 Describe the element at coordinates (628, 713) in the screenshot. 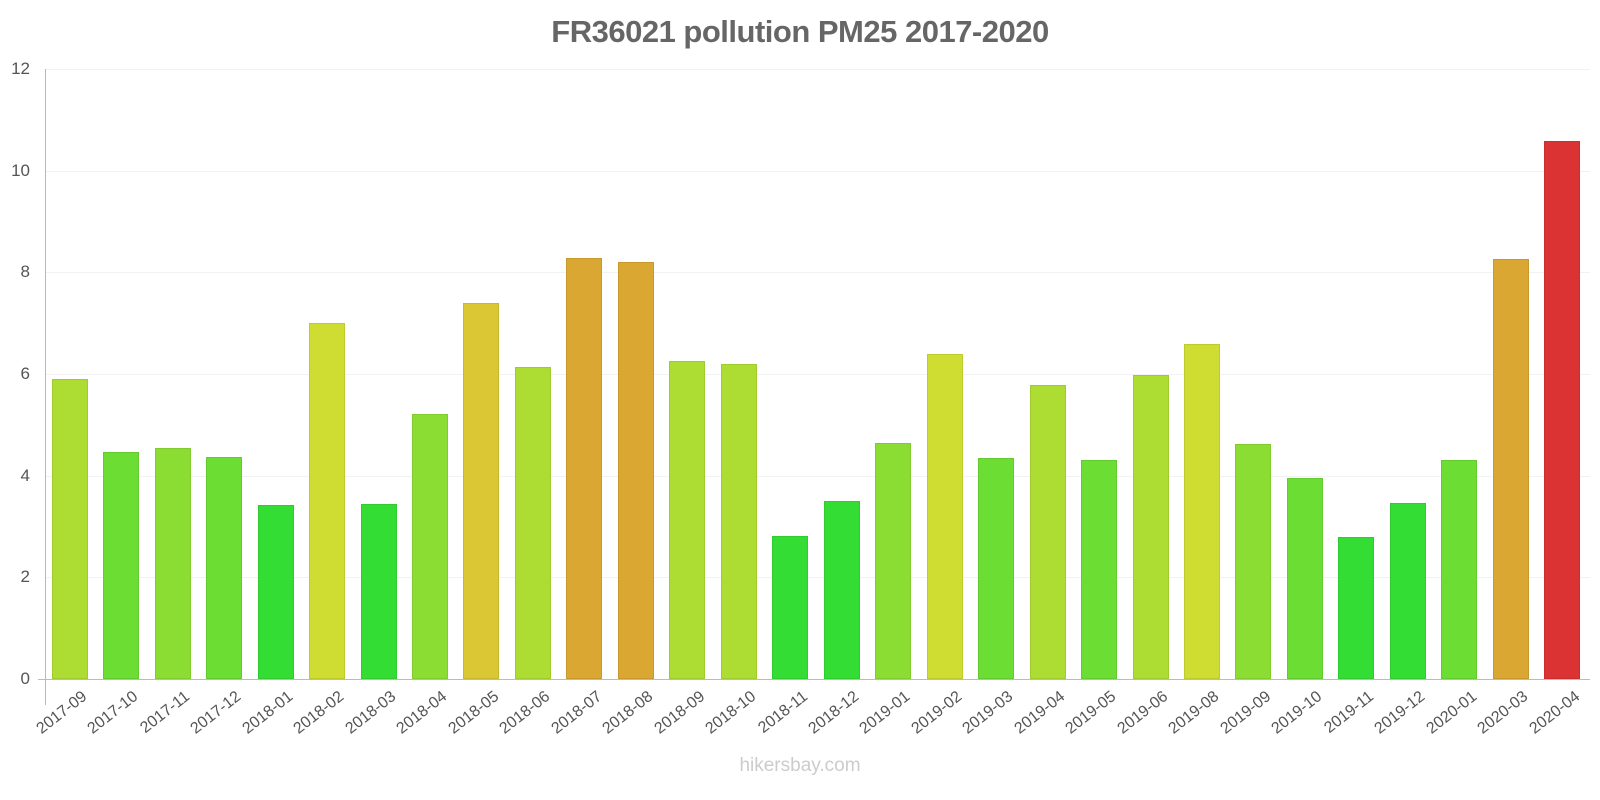

I see `x-tick-label: 2018-08` at that location.